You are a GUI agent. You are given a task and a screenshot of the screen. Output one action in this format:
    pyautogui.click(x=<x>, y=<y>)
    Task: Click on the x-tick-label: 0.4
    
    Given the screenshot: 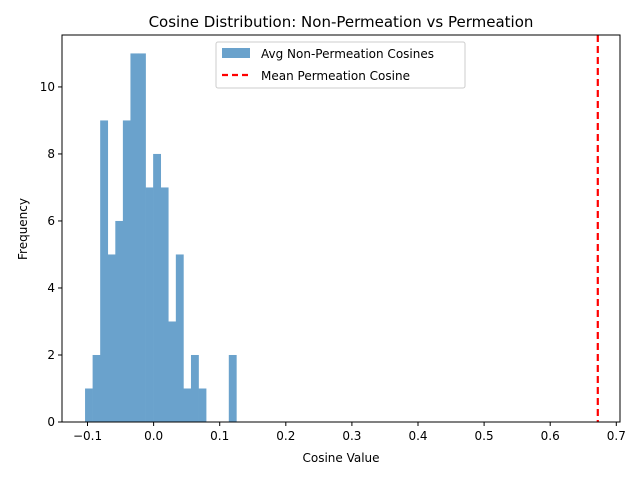 What is the action you would take?
    pyautogui.click(x=417, y=436)
    